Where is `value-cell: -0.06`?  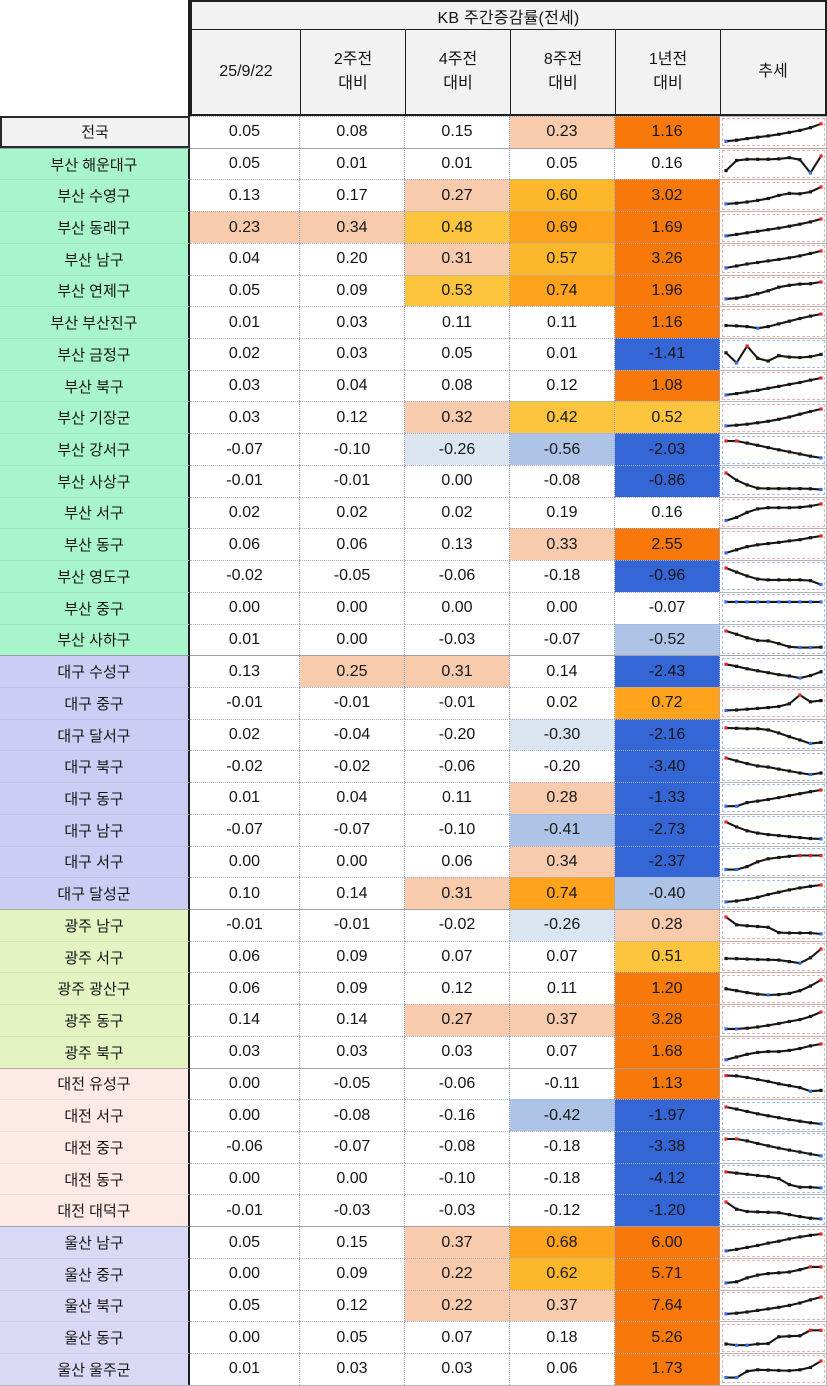 value-cell: -0.06 is located at coordinates (245, 1147).